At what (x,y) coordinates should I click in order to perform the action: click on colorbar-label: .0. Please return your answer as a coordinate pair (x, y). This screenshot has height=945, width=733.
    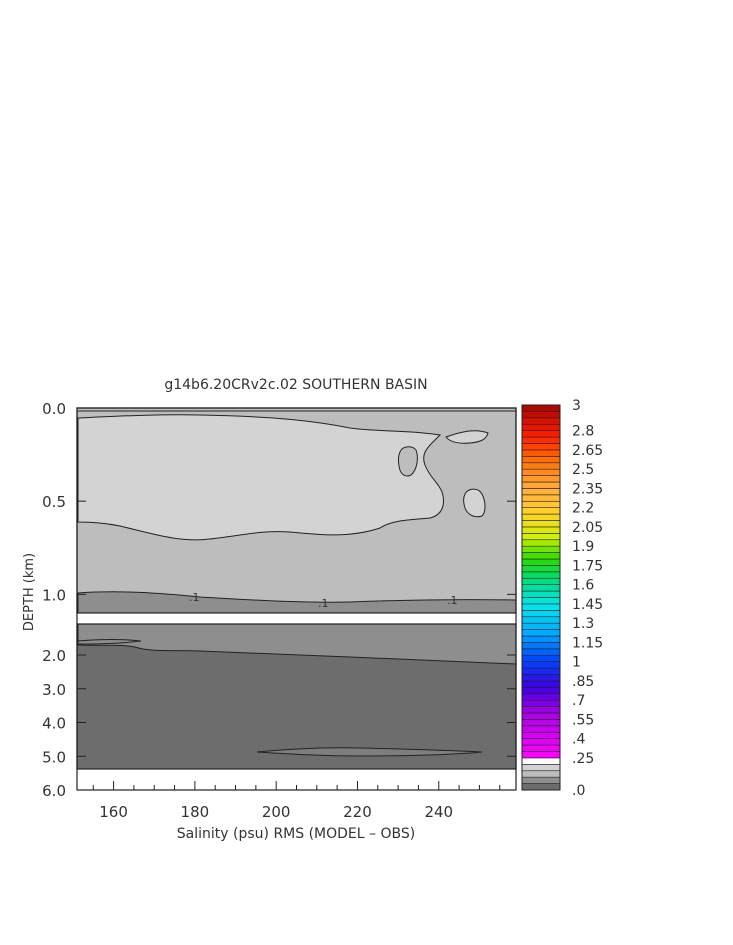
    Looking at the image, I should click on (578, 791).